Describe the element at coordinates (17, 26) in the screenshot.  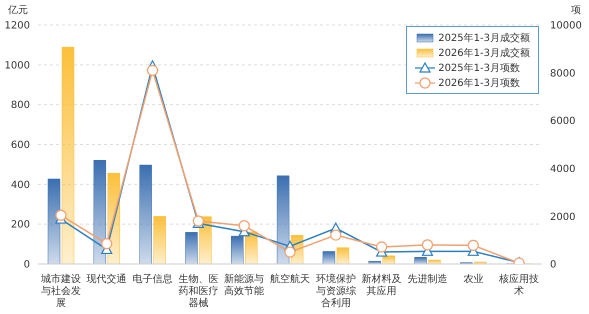
I see `y-tick-label: 1200` at that location.